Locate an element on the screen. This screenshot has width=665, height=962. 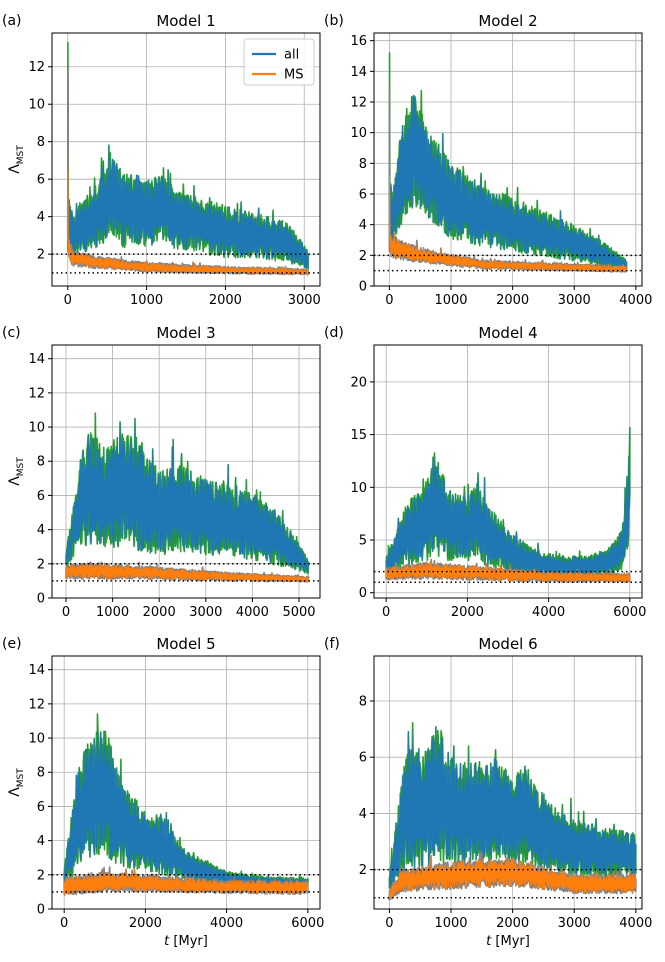
y-tick-label: 16 is located at coordinates (358, 41).